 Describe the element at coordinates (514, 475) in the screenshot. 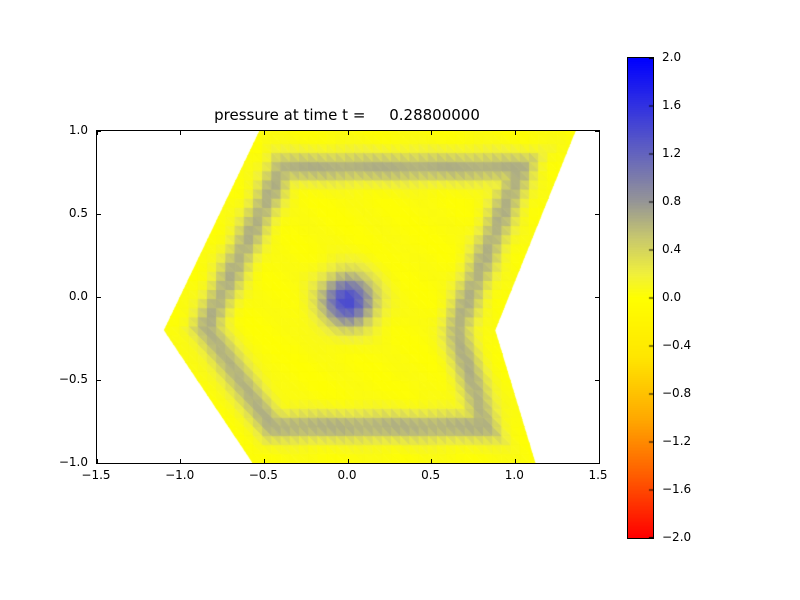

I see `x-tick-label: 1.0` at that location.